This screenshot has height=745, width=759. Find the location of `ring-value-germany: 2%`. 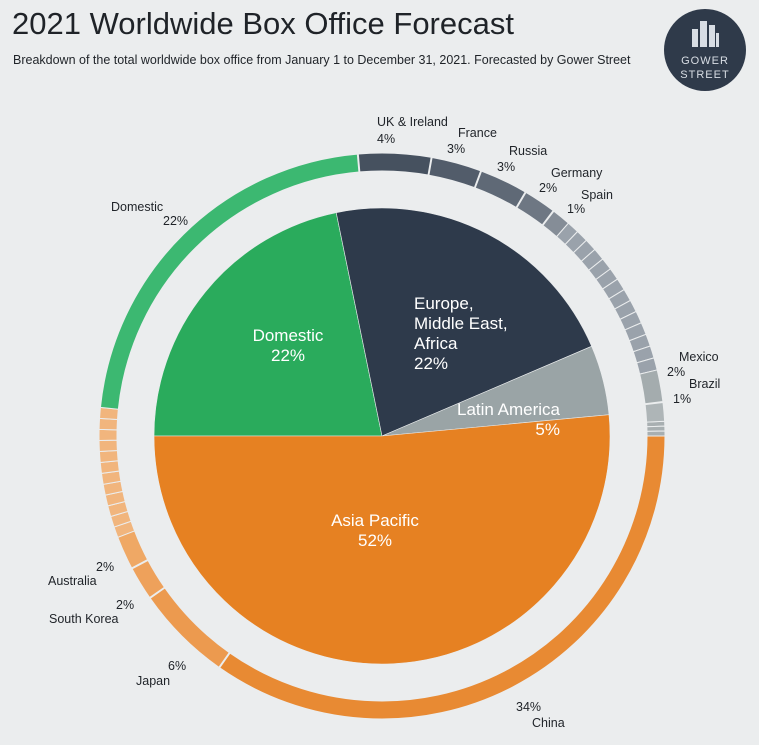

ring-value-germany: 2% is located at coordinates (548, 188).